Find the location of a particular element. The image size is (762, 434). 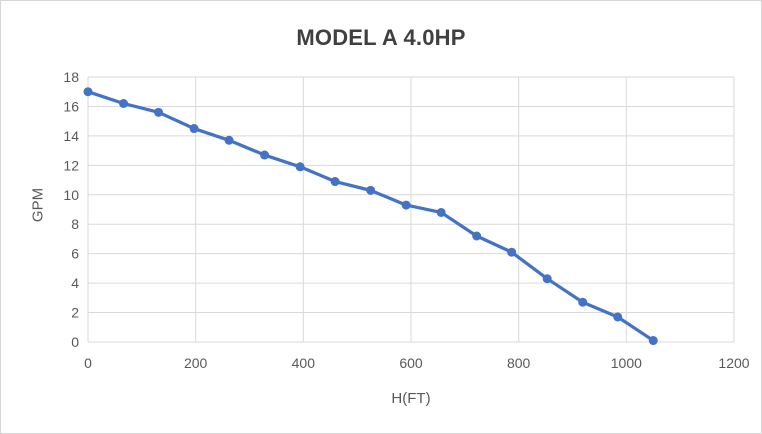

x-tick-label: 400 is located at coordinates (304, 363).